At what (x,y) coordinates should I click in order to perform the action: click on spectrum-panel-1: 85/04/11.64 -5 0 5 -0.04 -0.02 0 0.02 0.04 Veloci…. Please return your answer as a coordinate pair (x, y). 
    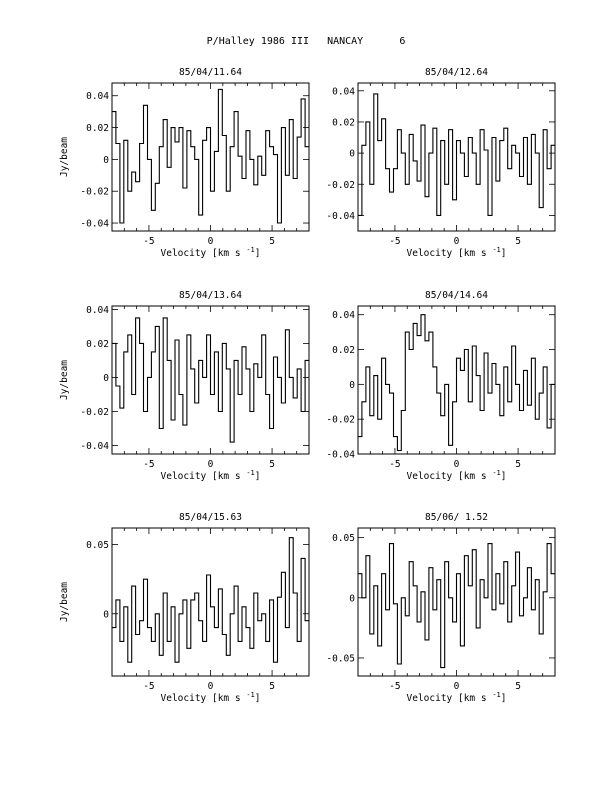
    Looking at the image, I should click on (184, 163).